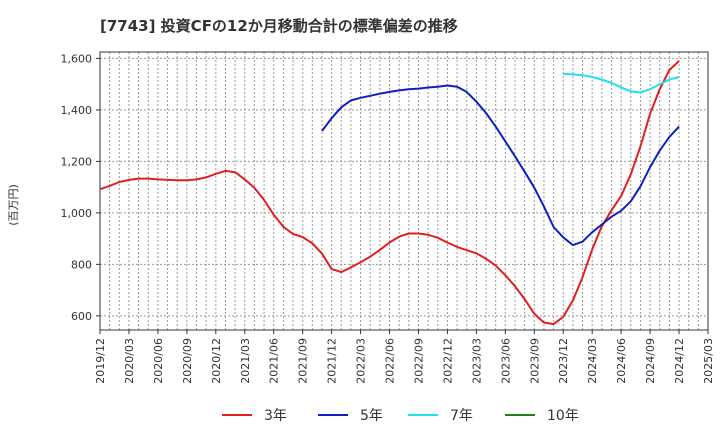  What do you see at coordinates (461, 416) in the screenshot?
I see `legend-label: 7年` at bounding box center [461, 416].